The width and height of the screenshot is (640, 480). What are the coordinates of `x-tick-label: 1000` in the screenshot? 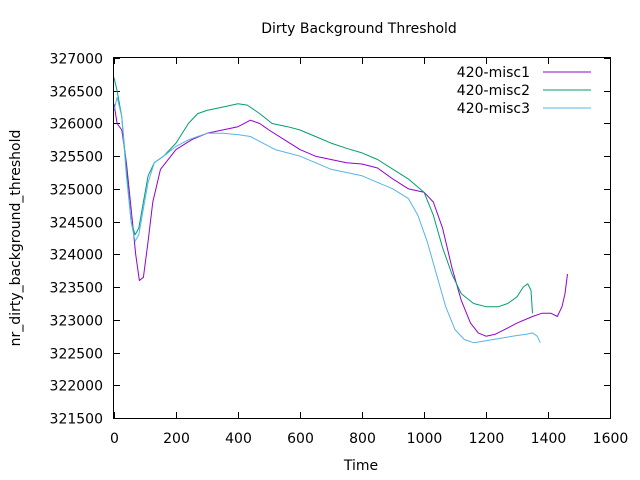 It's located at (425, 439).